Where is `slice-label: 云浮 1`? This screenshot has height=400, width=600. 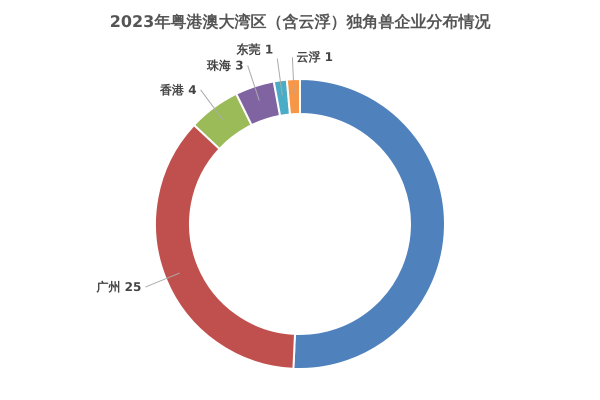 slice-label: 云浮 1 is located at coordinates (314, 57).